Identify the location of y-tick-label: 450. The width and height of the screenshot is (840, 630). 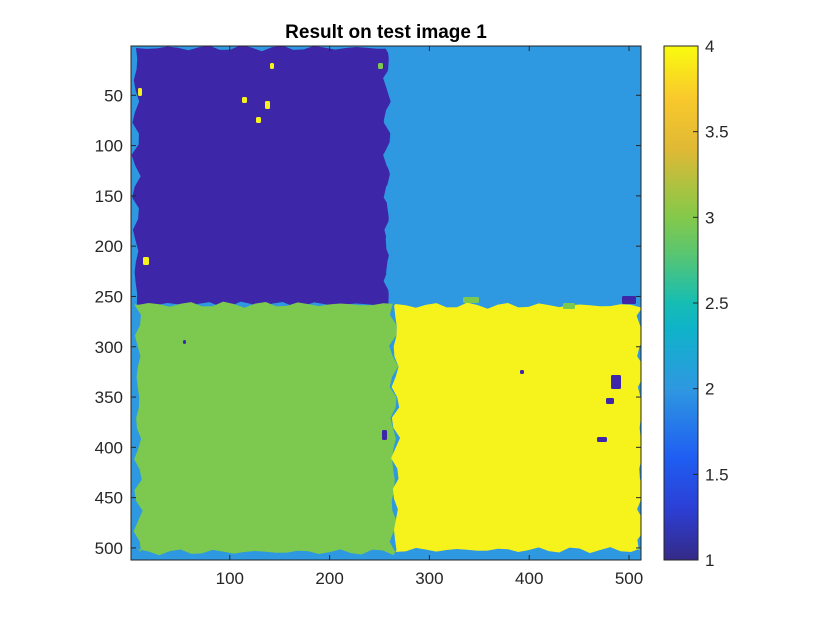
(109, 498).